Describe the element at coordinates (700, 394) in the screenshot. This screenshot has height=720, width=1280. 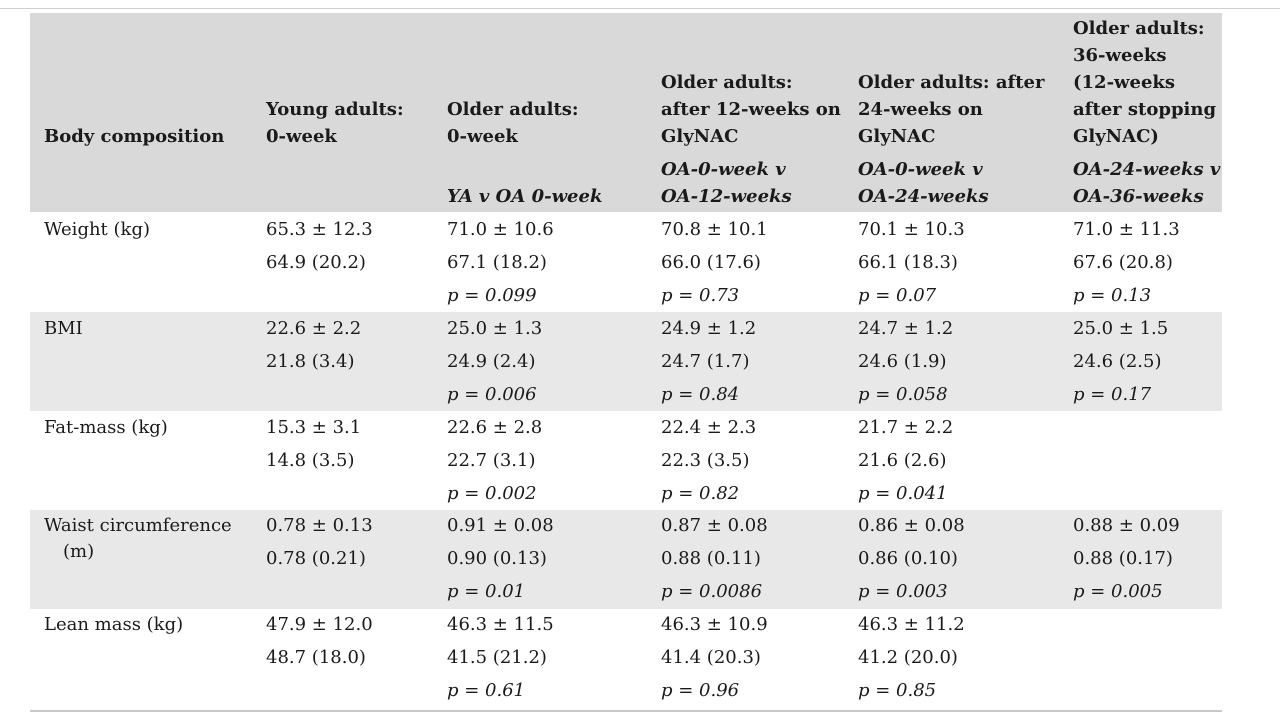
I see `p-value: p = 0.84` at that location.